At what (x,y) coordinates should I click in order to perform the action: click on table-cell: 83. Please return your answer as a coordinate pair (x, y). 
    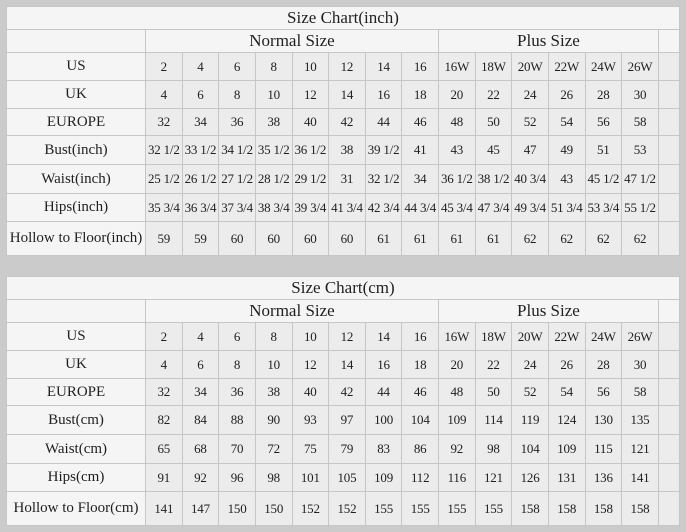
    Looking at the image, I should click on (383, 449).